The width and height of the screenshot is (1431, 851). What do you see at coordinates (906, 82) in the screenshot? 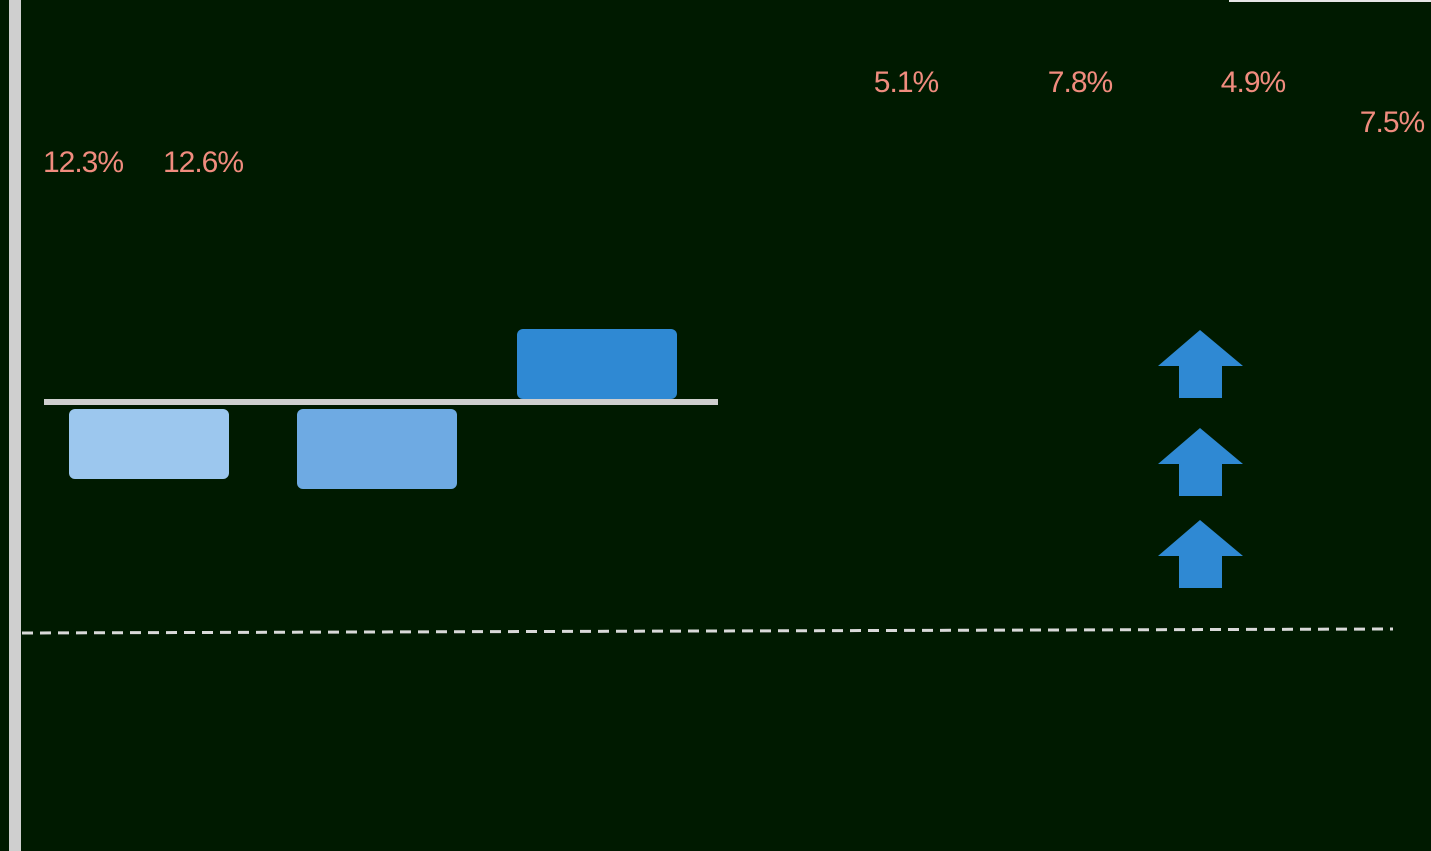
I see `value-label-4: 5.1%` at bounding box center [906, 82].